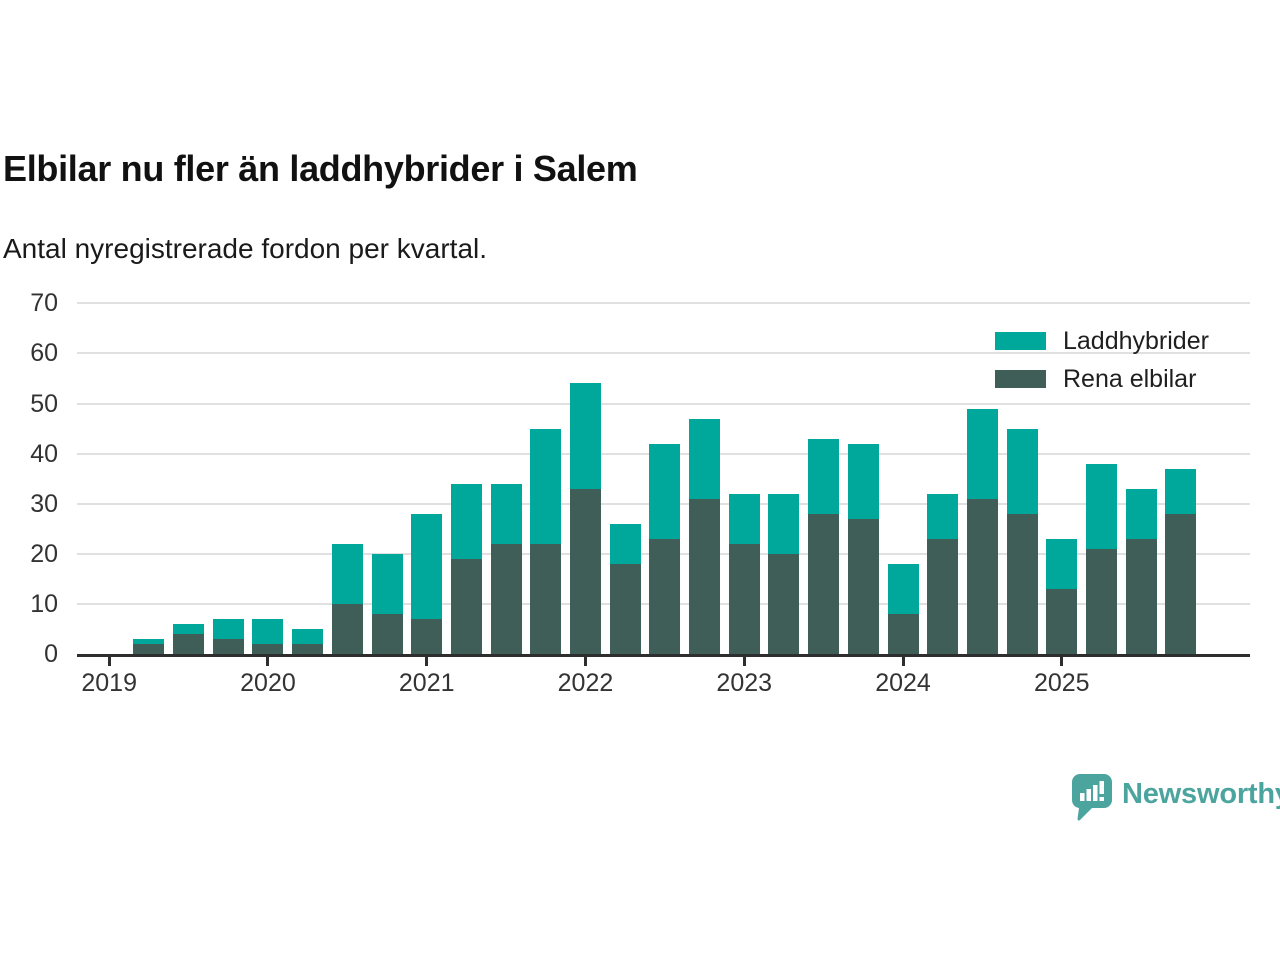 The width and height of the screenshot is (1280, 960). Describe the element at coordinates (44, 353) in the screenshot. I see `y-axis-label: 60` at that location.